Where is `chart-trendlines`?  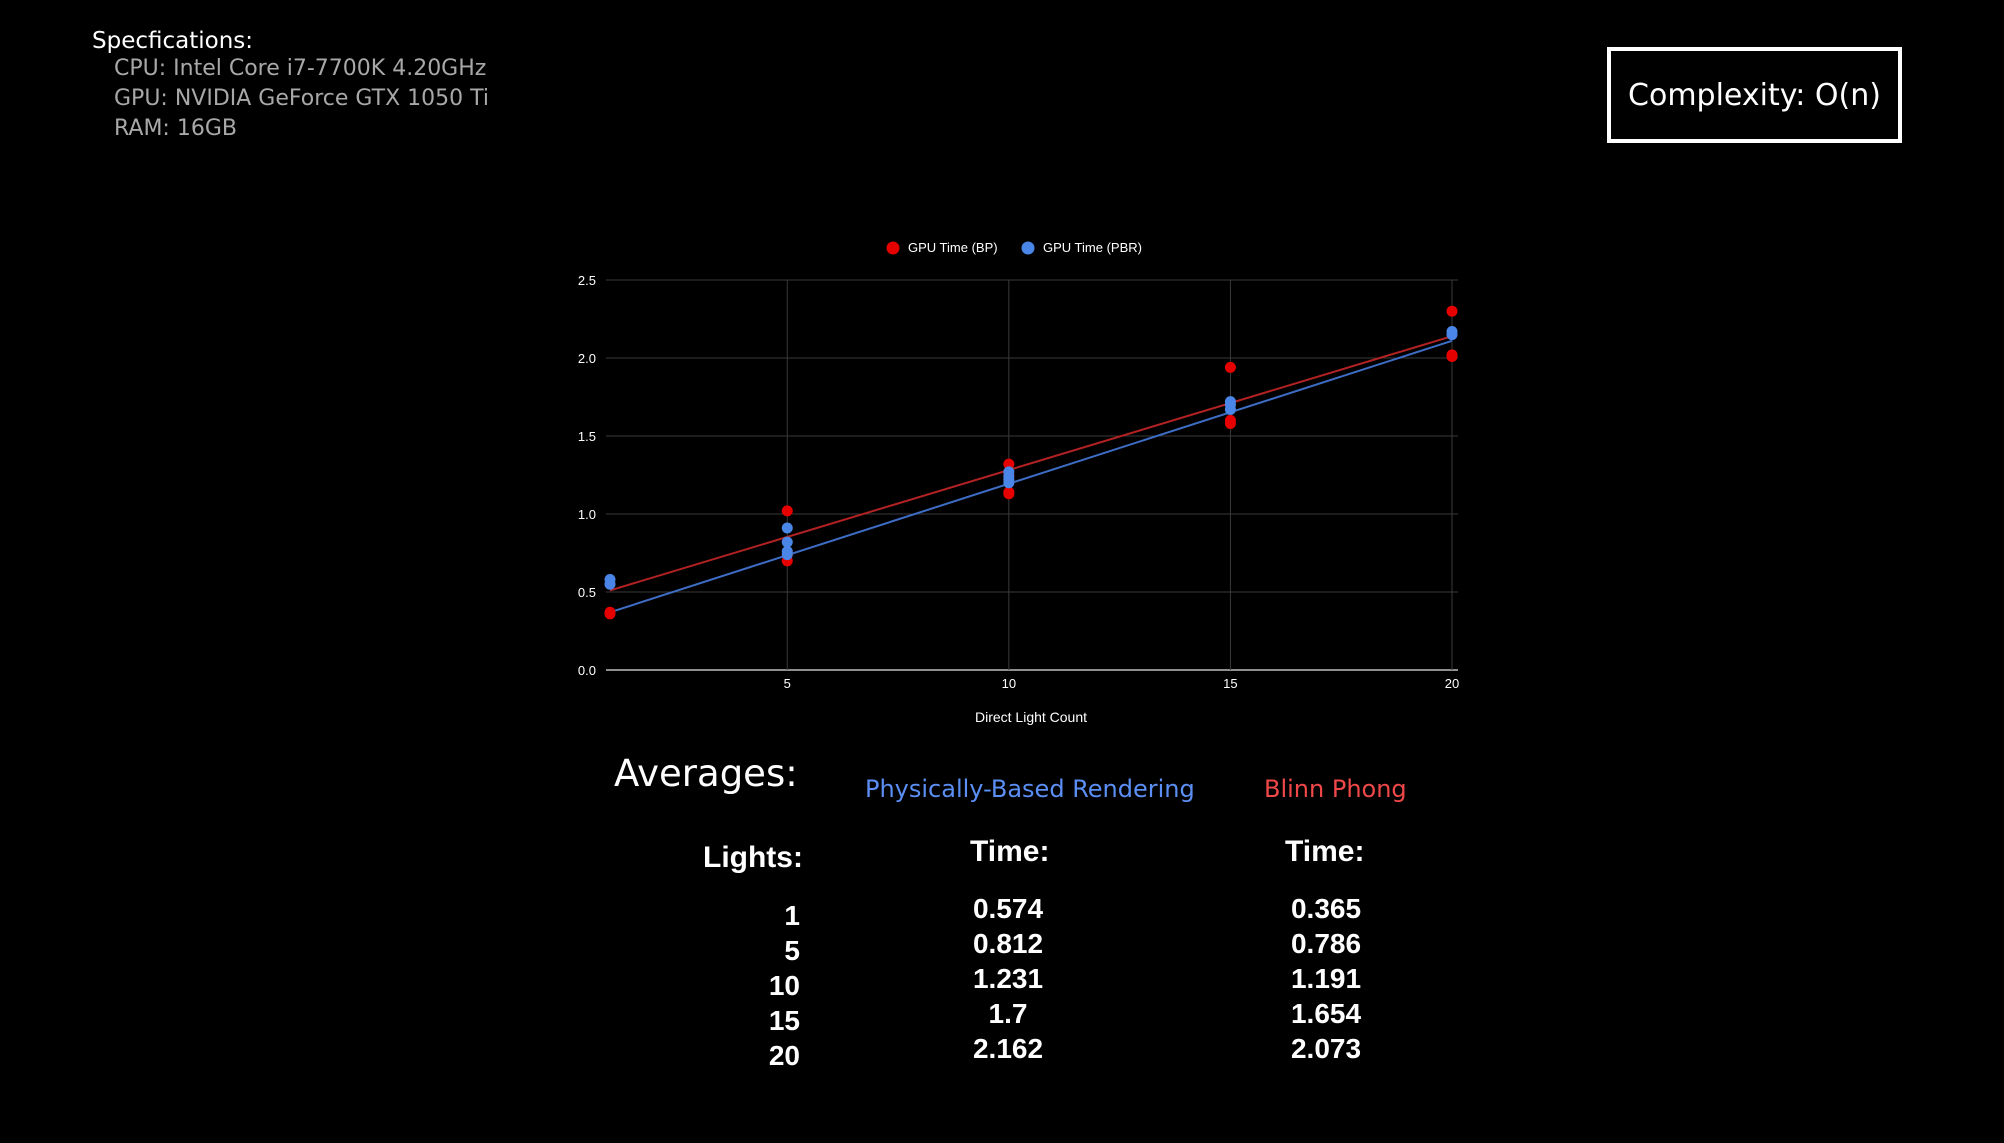
chart-trendlines is located at coordinates (1031, 474).